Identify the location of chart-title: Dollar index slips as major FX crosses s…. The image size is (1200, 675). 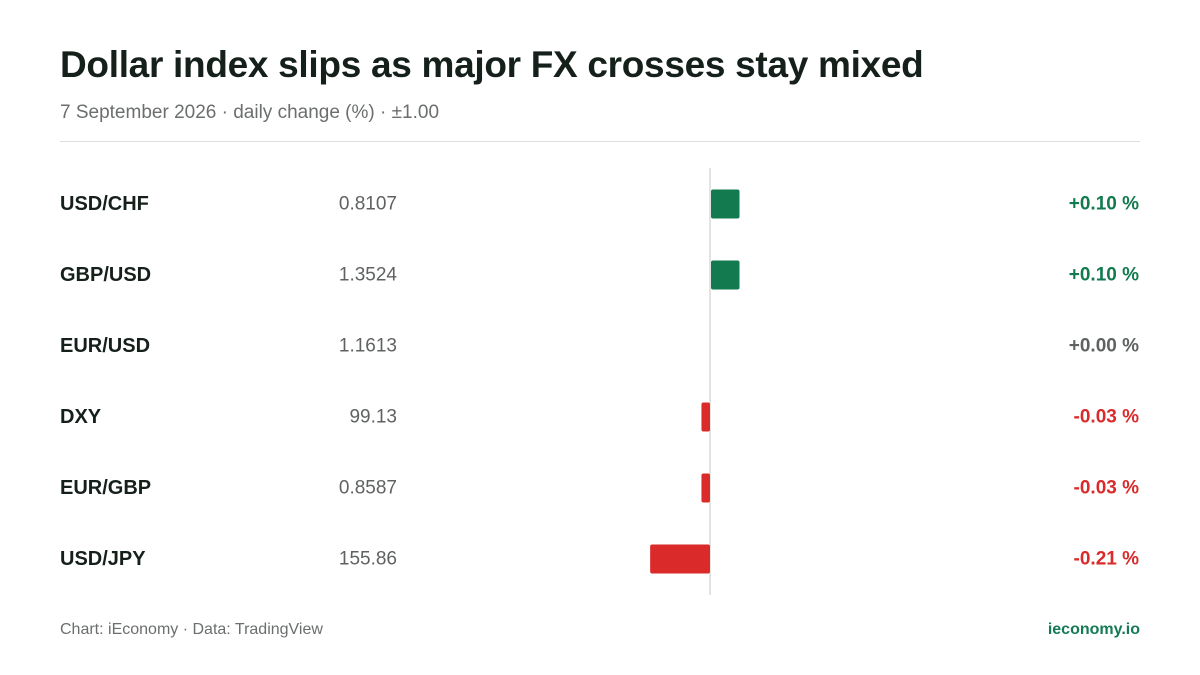
(492, 64).